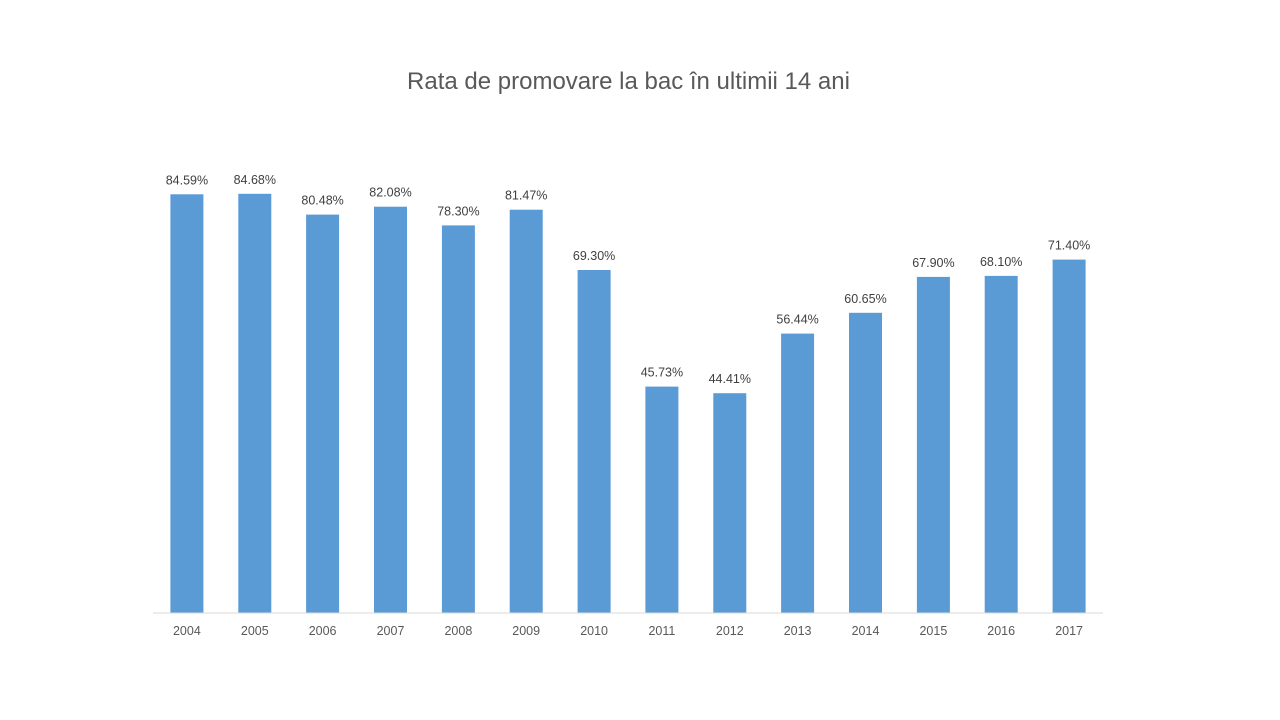 The width and height of the screenshot is (1280, 720). I want to click on bar-2011, so click(662, 499).